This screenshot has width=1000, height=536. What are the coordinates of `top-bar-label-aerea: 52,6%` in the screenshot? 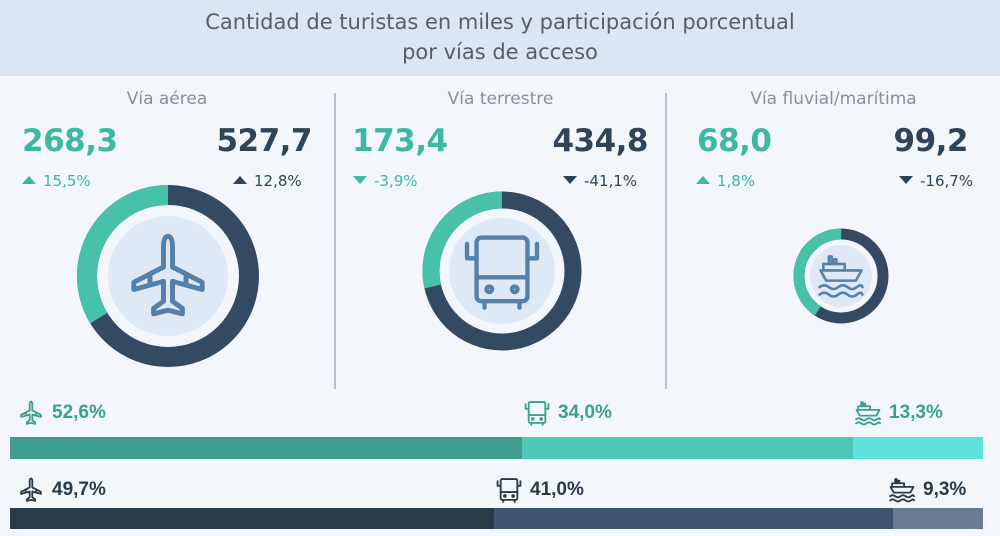 It's located at (62, 413).